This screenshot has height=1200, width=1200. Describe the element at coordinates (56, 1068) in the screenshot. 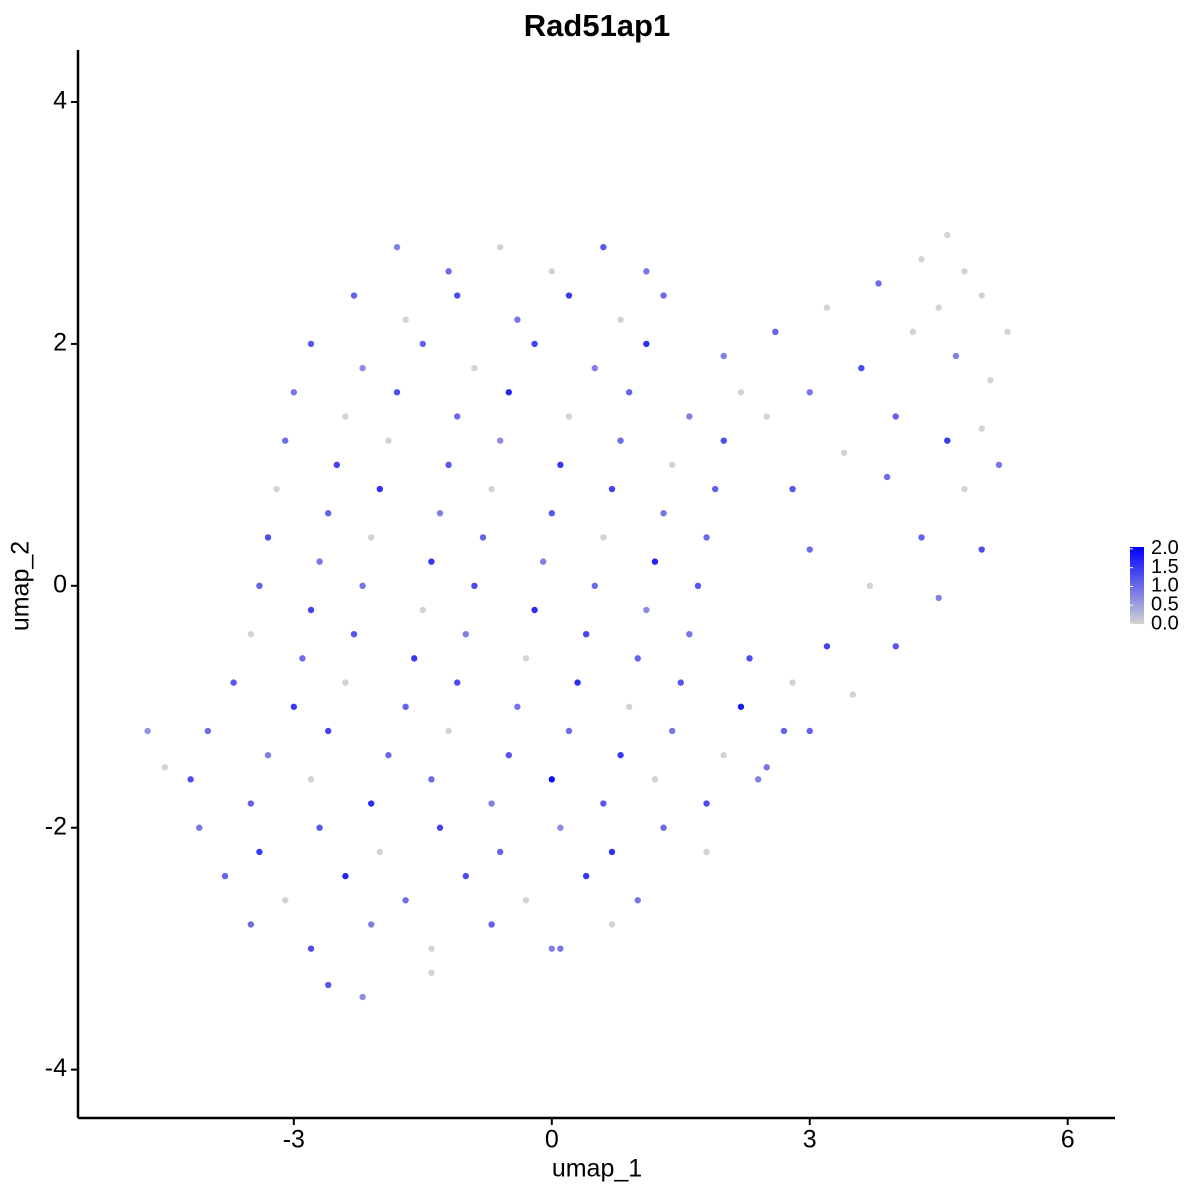

I see `y-tick-label: -4` at that location.